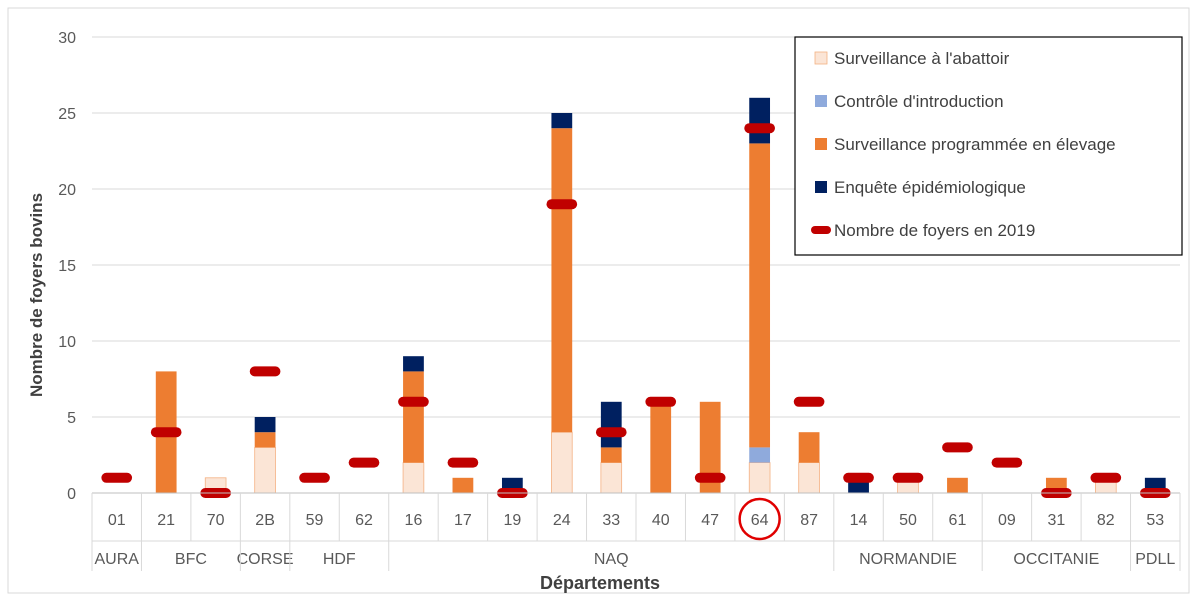 This screenshot has width=1197, height=602. I want to click on x-tick-label: 21, so click(166, 520).